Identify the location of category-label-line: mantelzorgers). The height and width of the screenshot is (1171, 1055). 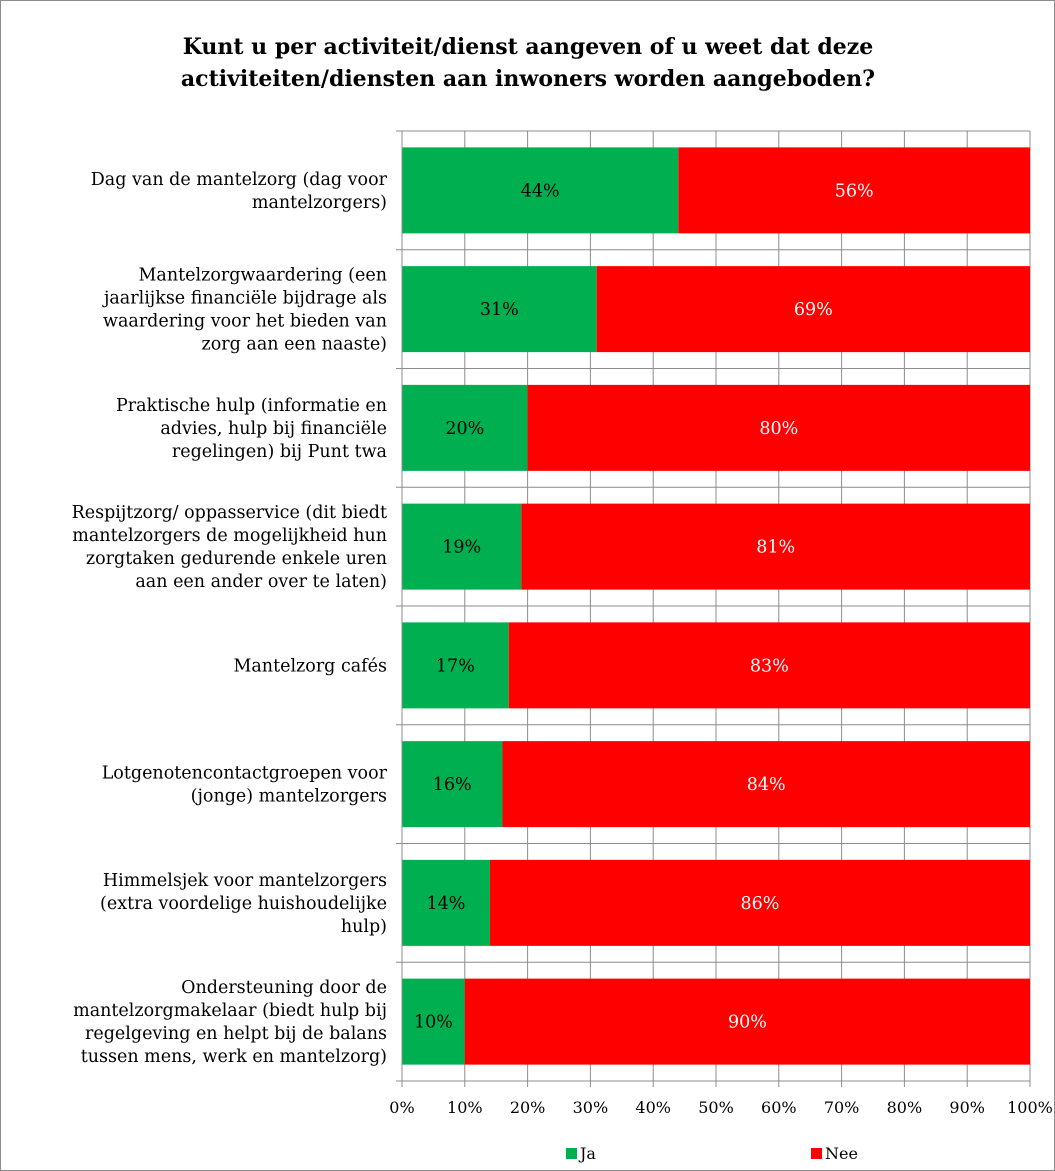
(319, 203).